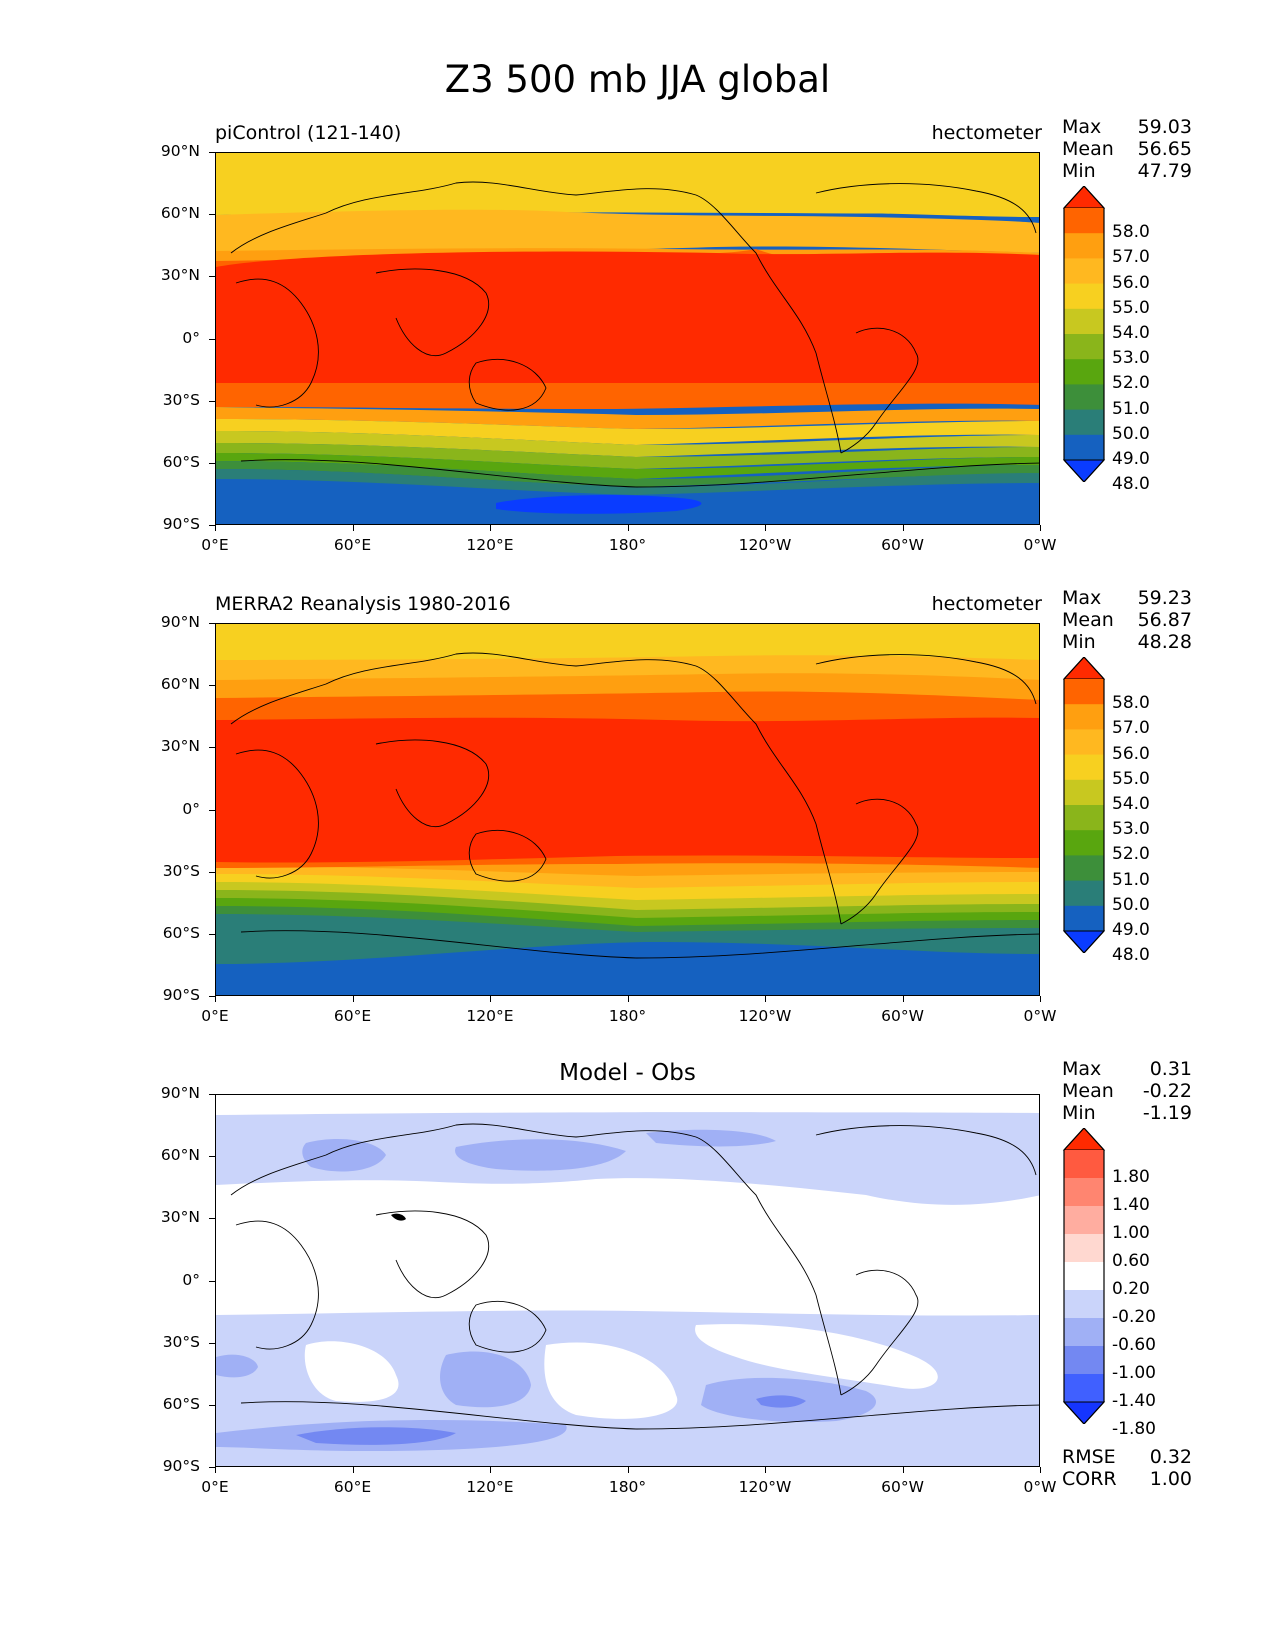  I want to click on colorbar-label: 1.40, so click(1131, 1205).